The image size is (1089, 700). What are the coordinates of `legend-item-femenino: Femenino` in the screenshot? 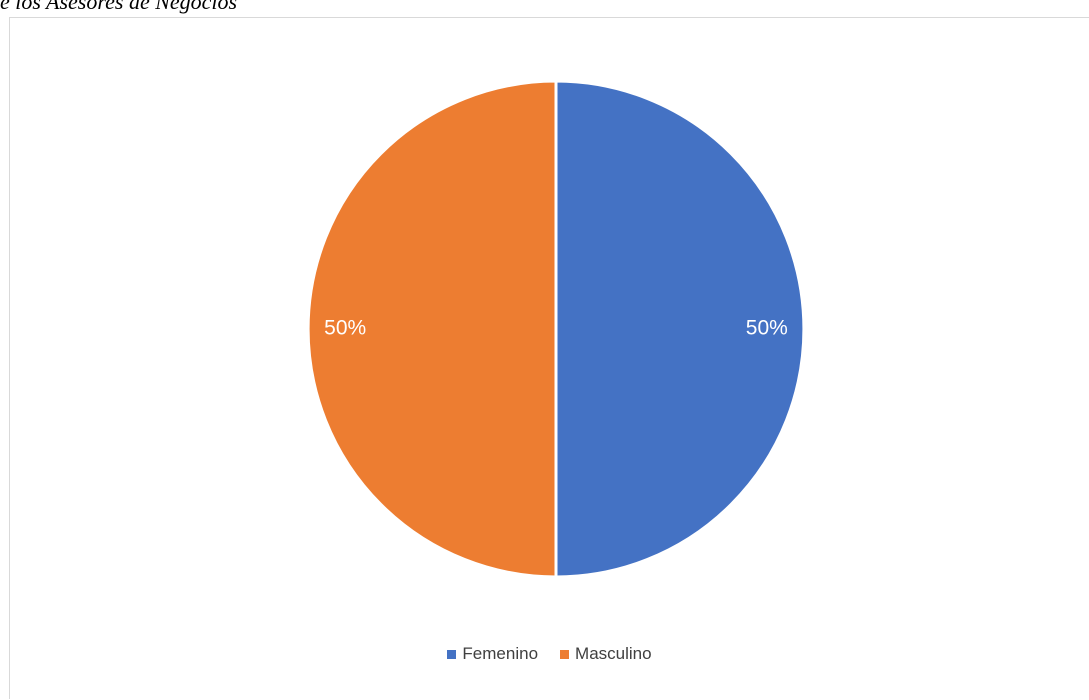 It's located at (492, 654).